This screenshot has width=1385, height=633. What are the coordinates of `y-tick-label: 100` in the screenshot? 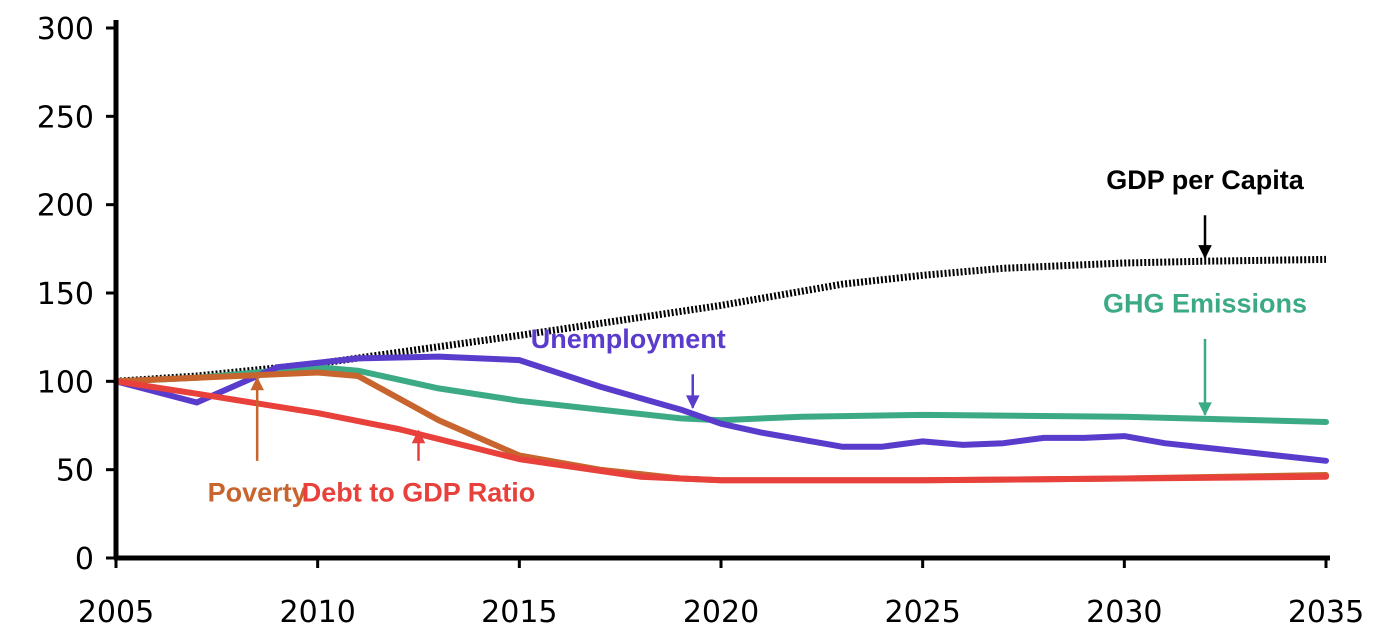 It's located at (65, 382).